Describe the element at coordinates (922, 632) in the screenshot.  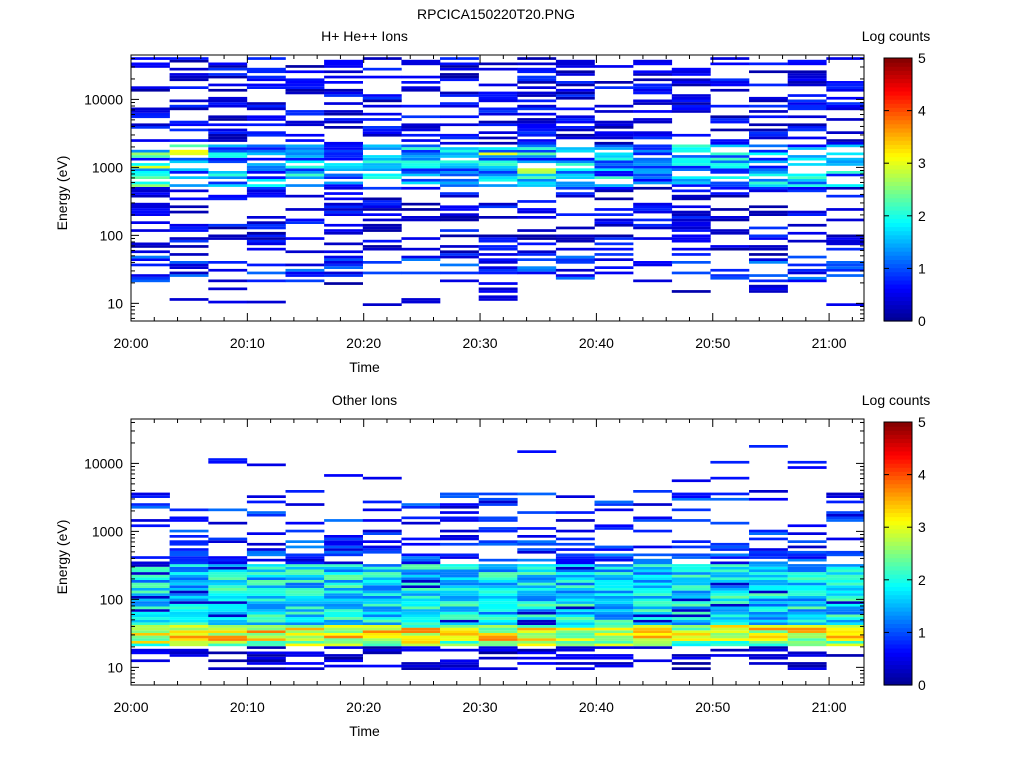
I see `colorbar-tick-label: 1` at that location.